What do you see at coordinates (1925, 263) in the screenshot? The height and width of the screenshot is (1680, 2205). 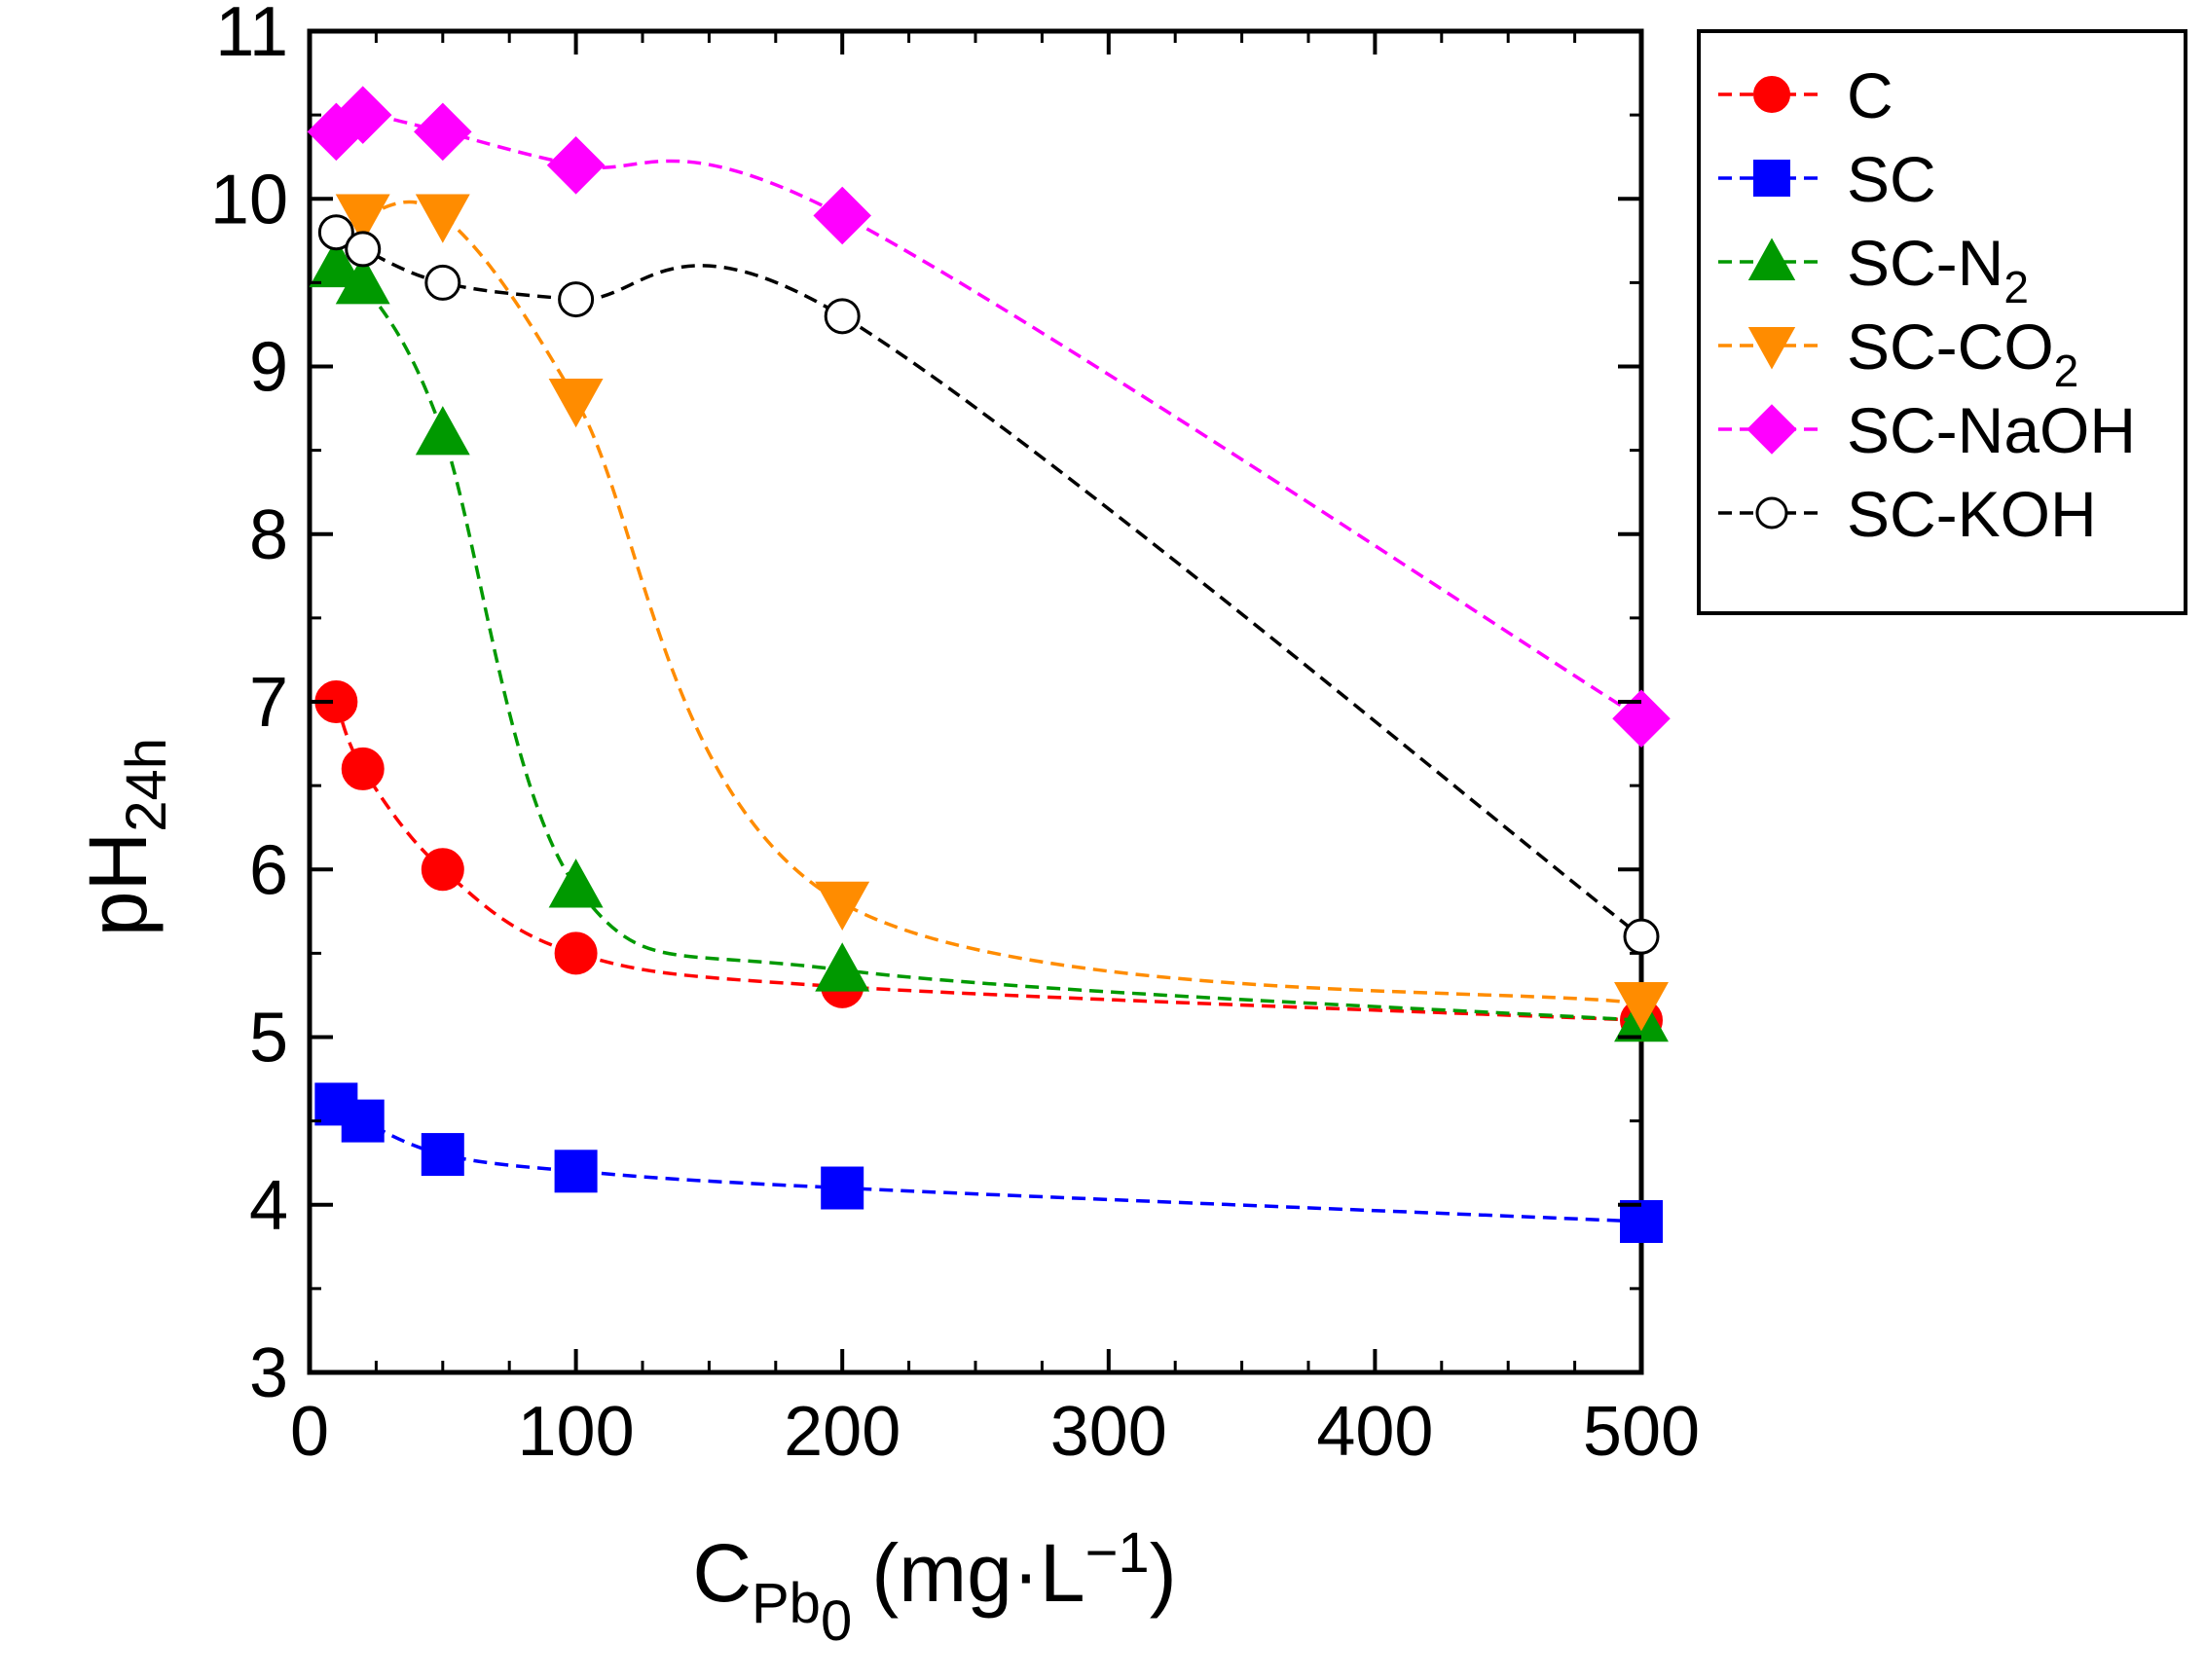 I see `legend-label-main: SC-N` at bounding box center [1925, 263].